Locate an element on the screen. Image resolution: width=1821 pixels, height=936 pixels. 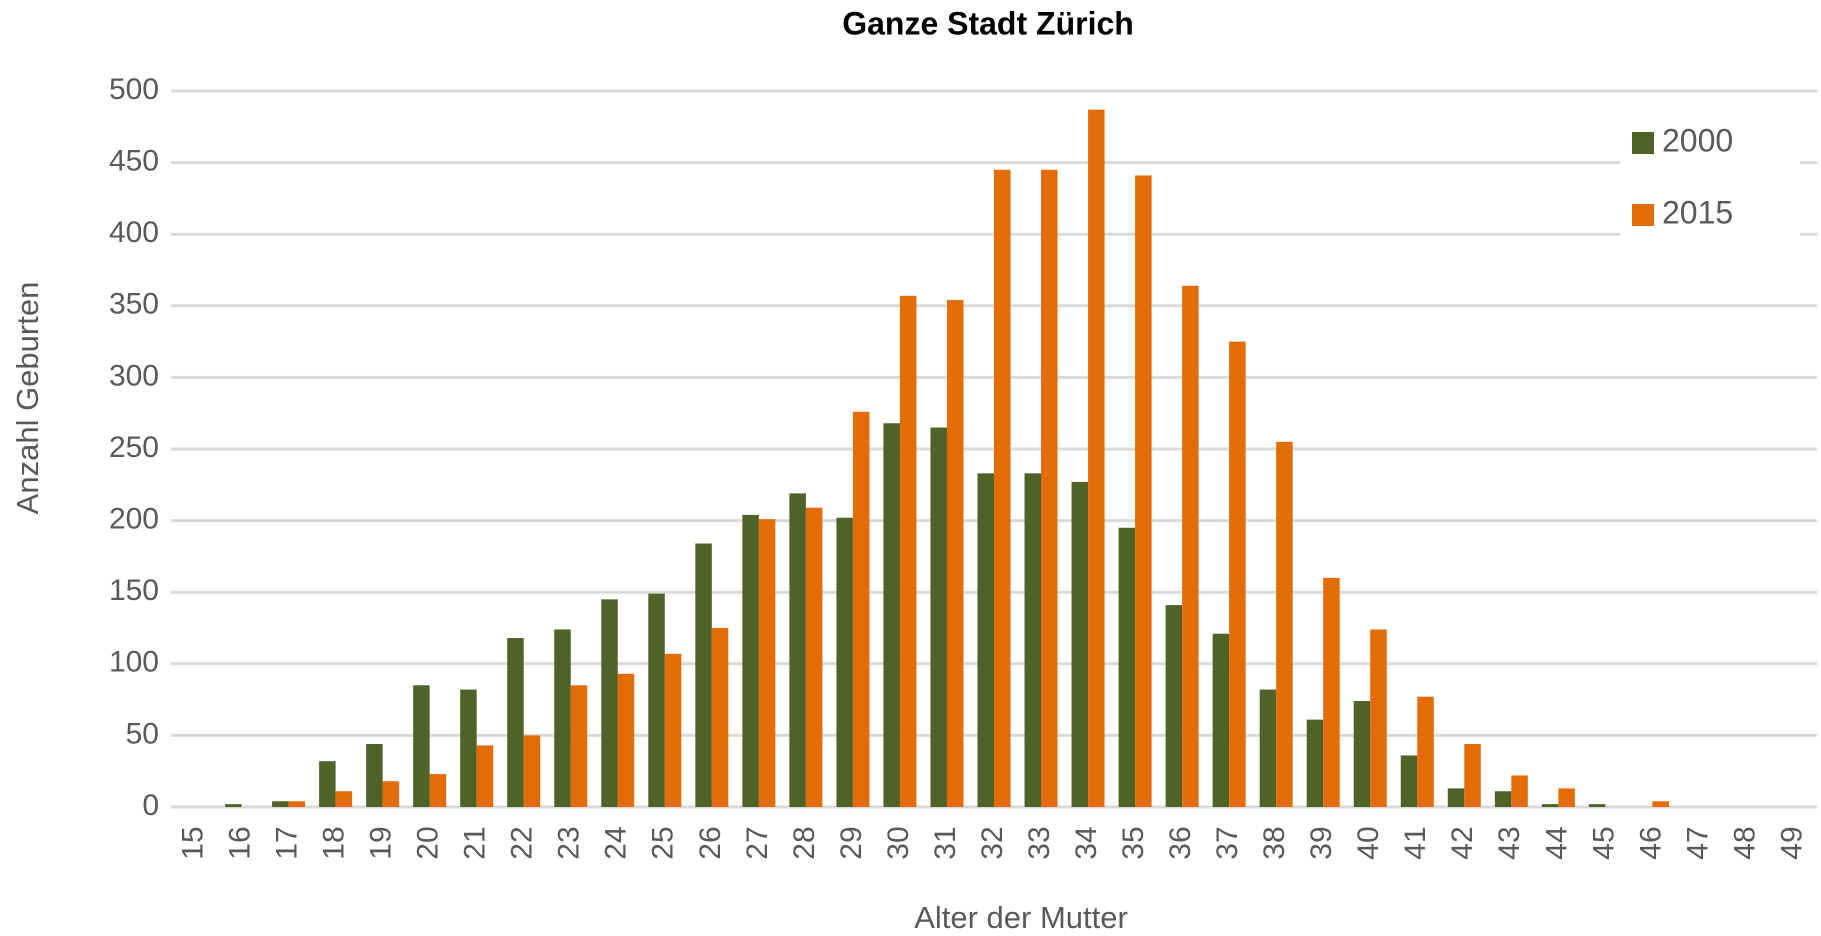
x-tick-label: 26 is located at coordinates (710, 842).